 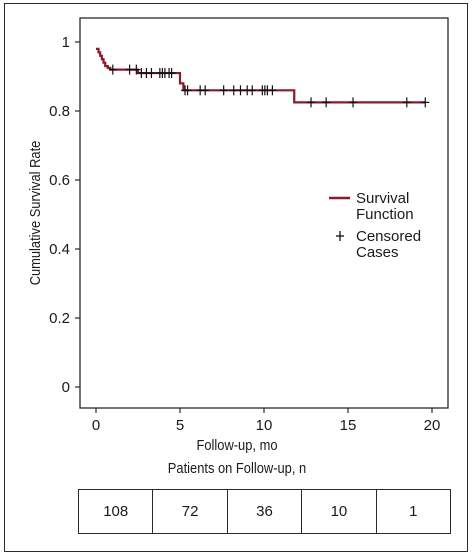 What do you see at coordinates (59, 180) in the screenshot?
I see `y-tick-label: 0.6` at bounding box center [59, 180].